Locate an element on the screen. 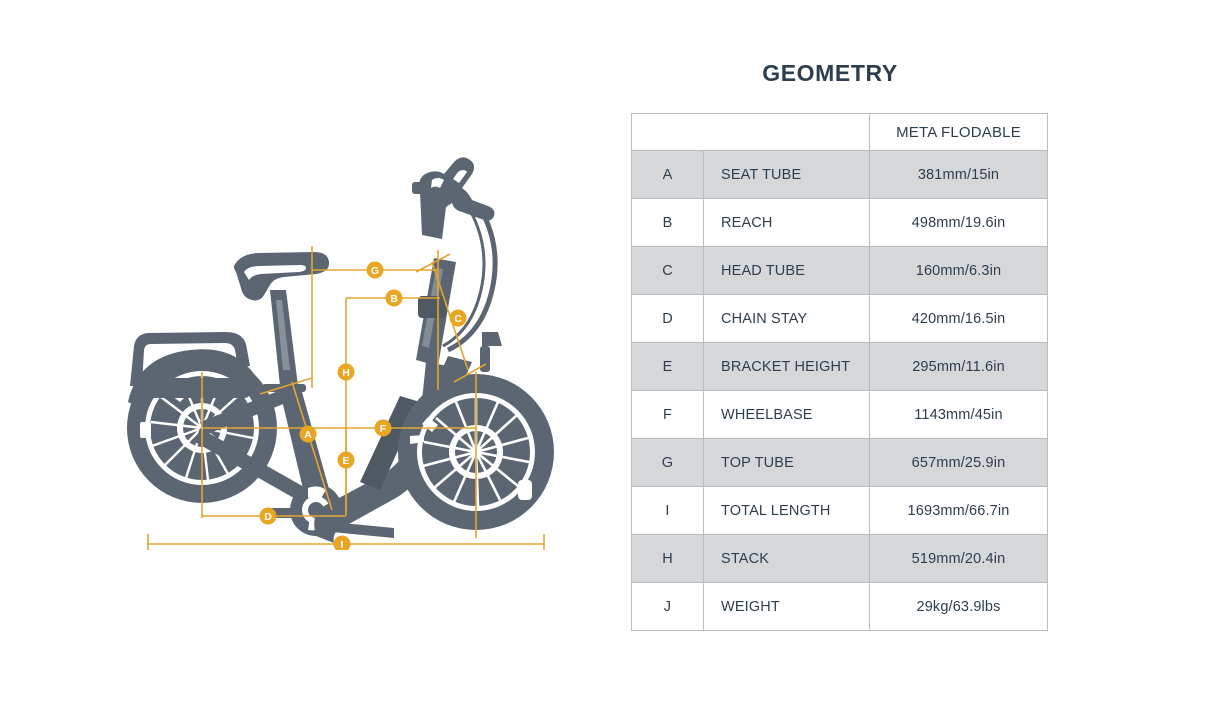  table-header-row: META FLODABLE is located at coordinates (839, 132).